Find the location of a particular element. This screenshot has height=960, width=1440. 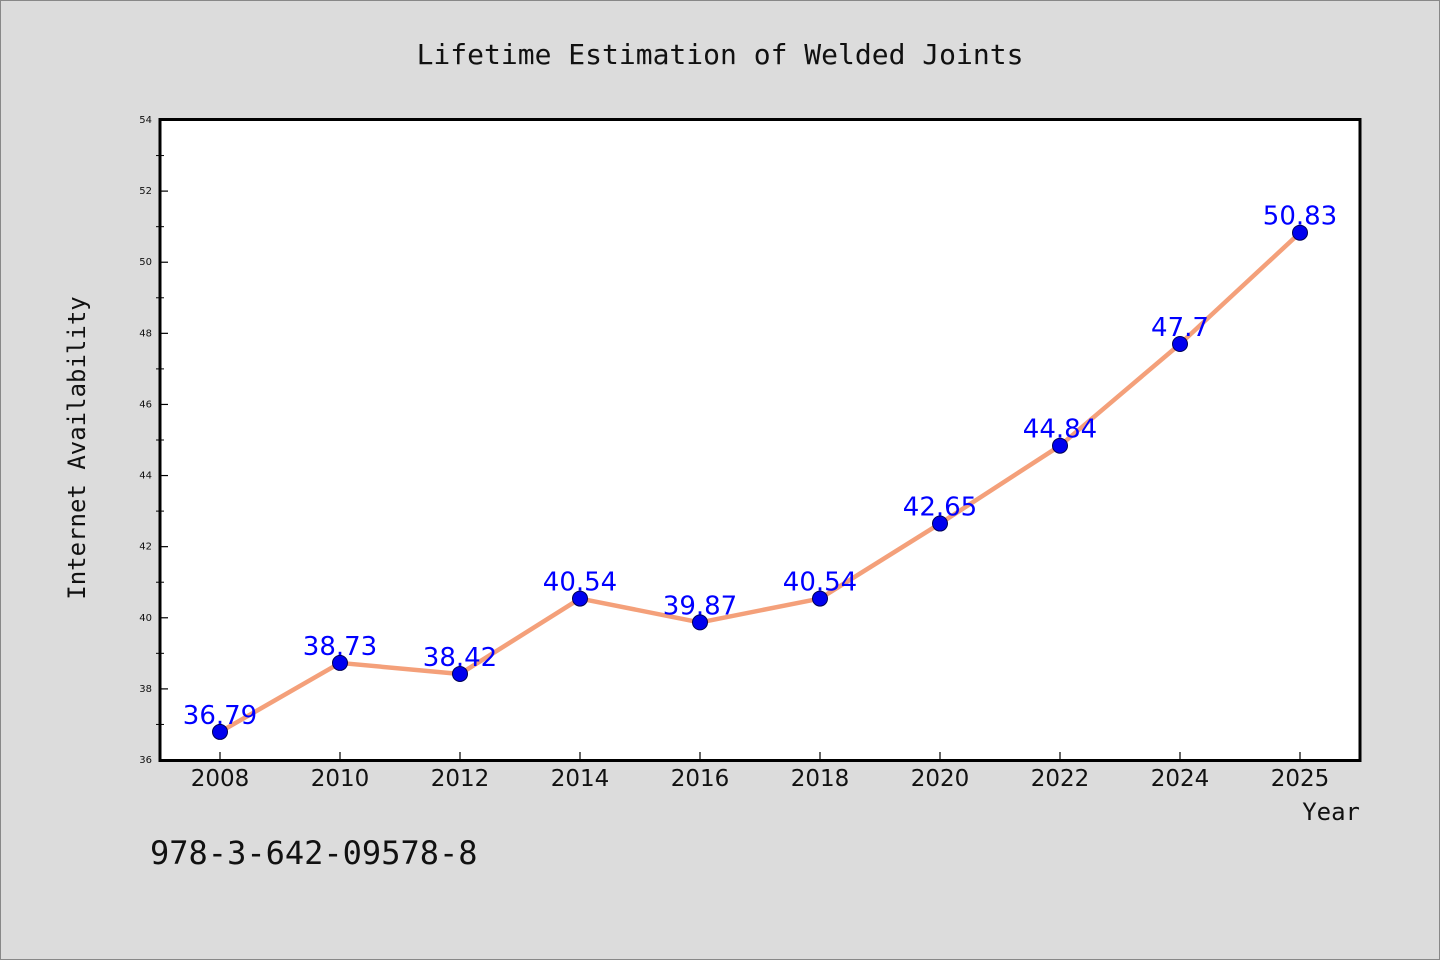

data-label: 42.65 is located at coordinates (940, 508).